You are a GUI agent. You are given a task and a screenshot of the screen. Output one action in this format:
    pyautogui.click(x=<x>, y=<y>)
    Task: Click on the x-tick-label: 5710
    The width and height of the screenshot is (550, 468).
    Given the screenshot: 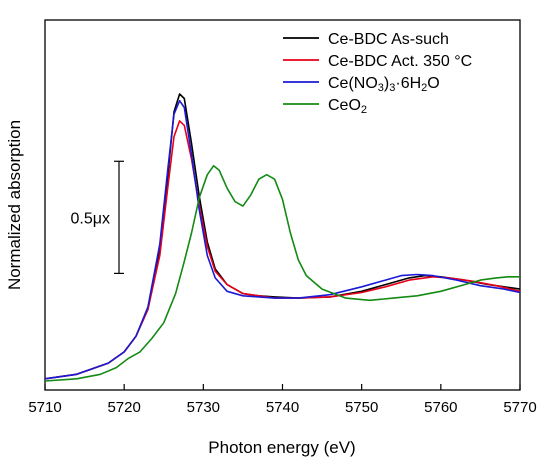 What is the action you would take?
    pyautogui.click(x=44, y=407)
    